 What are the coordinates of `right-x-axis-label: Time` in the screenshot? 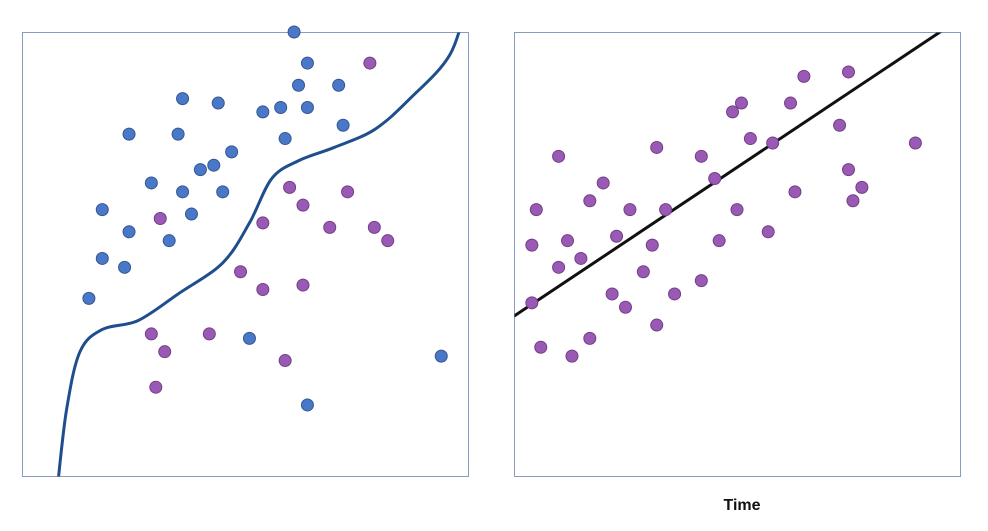 It's located at (741, 505).